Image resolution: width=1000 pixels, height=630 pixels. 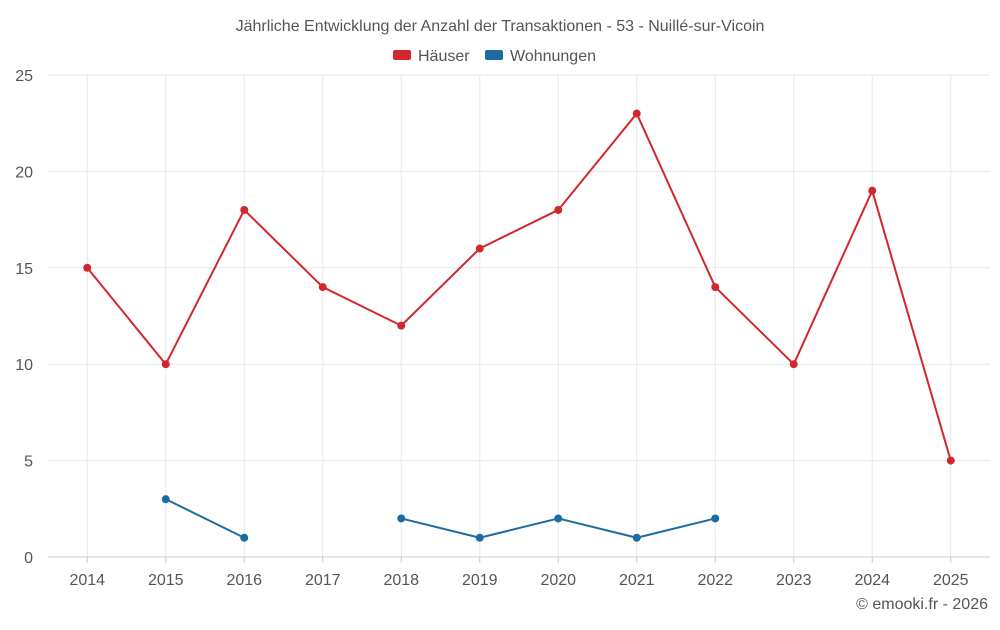 I want to click on legend-label-houses: Häuser, so click(x=444, y=56).